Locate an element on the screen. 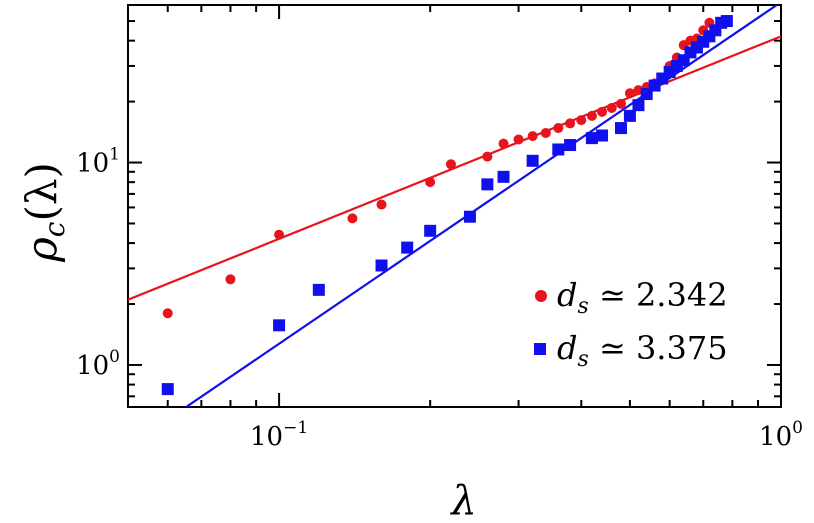 The image size is (814, 523). legend-marker-square is located at coordinates (540, 349).